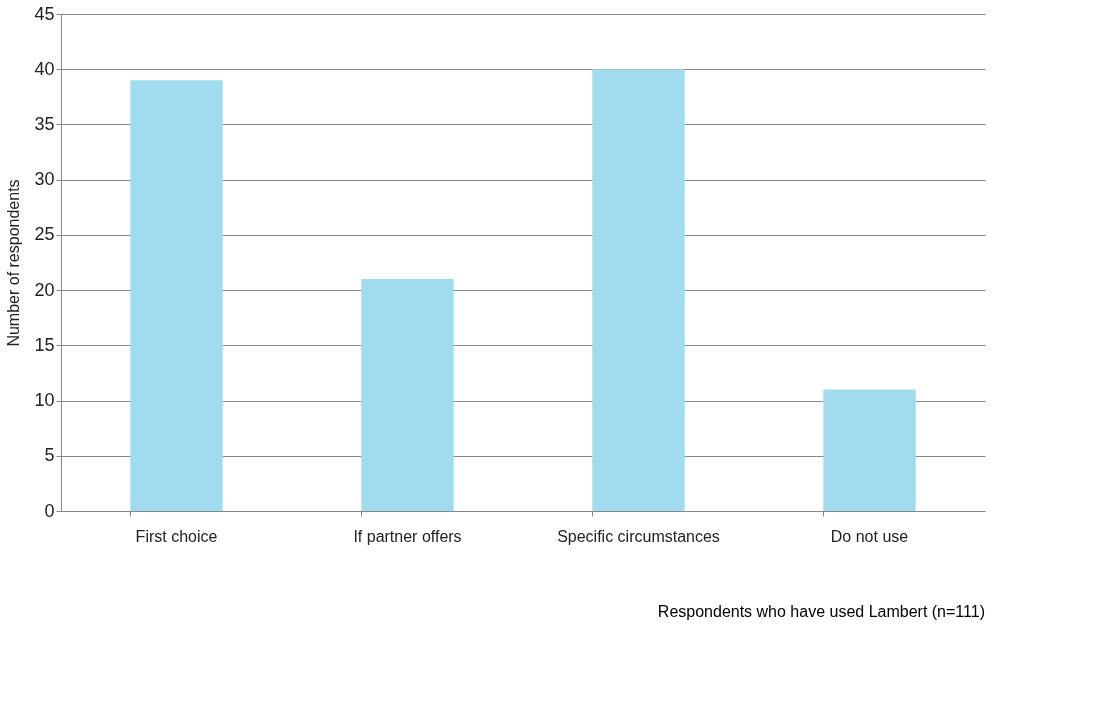  Describe the element at coordinates (44, 234) in the screenshot. I see `y-tick-label: 25` at that location.